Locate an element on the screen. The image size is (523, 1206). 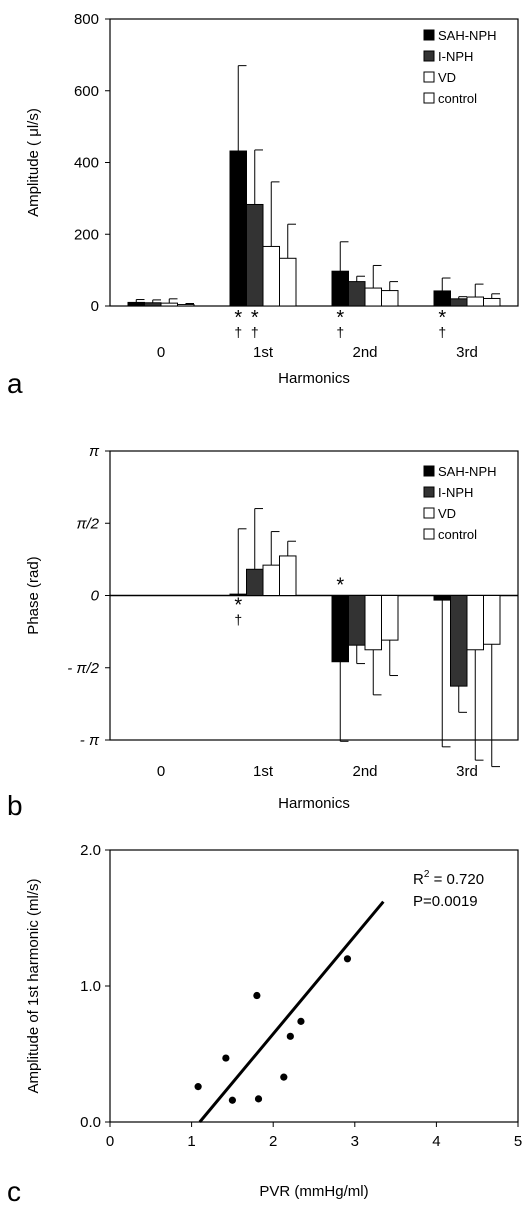
y-tick-label: 800 is located at coordinates (86, 19).